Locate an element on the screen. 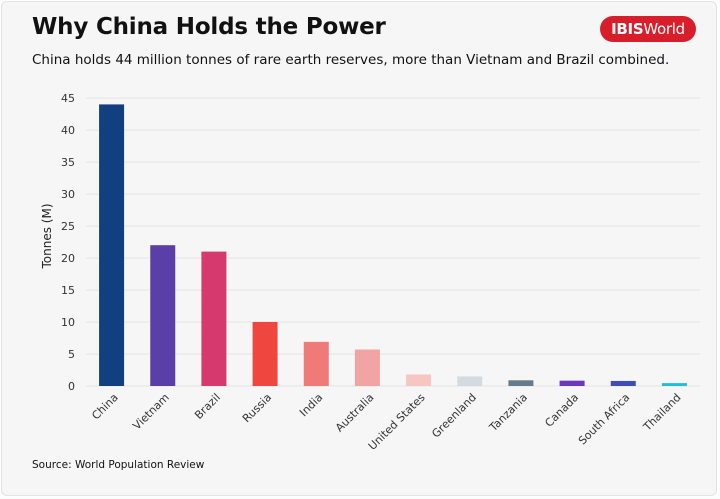 The height and width of the screenshot is (499, 720). y-tick-label: 0 is located at coordinates (71, 386).